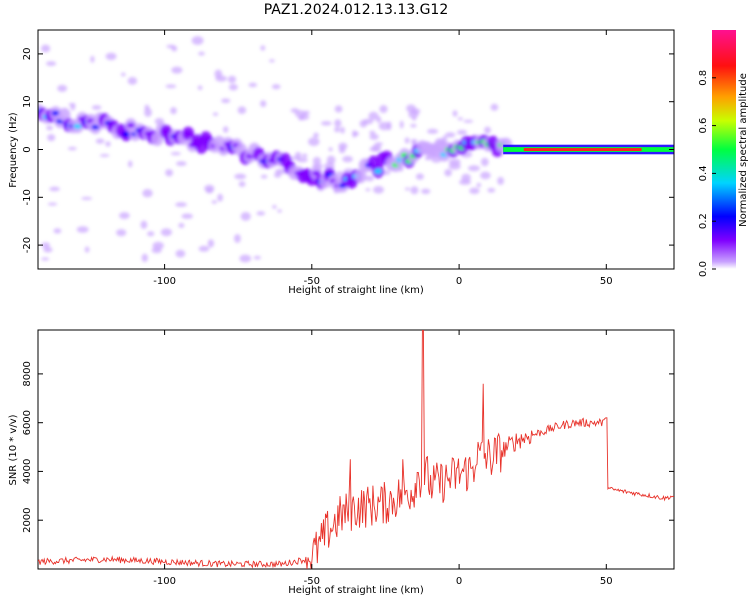  I want to click on spectrogram-ridge-core, so click(588, 149).